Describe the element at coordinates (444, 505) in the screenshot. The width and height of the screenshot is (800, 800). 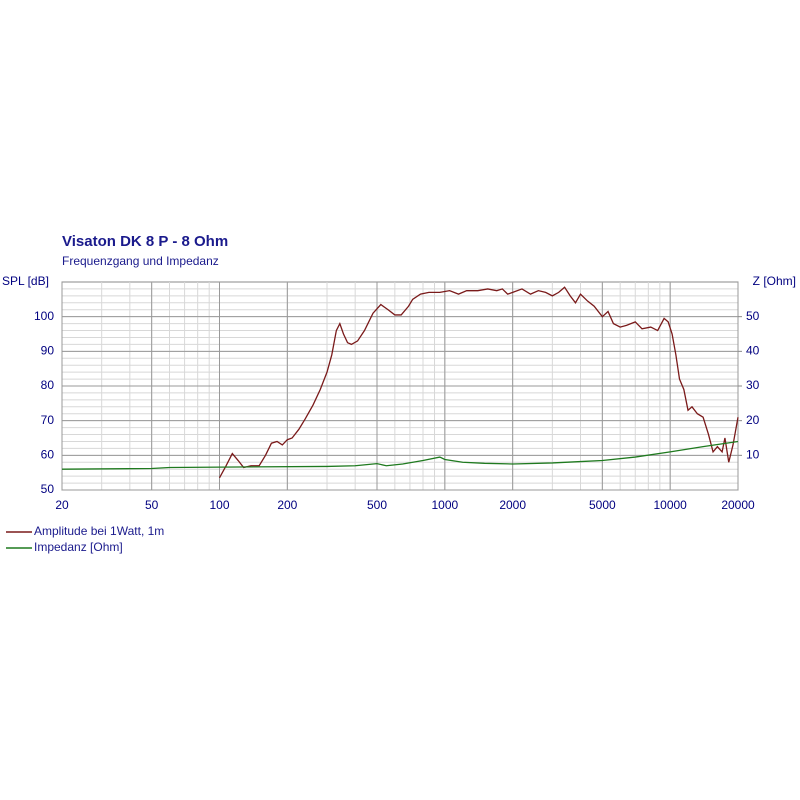
I see `x-tick-label: 1000` at that location.